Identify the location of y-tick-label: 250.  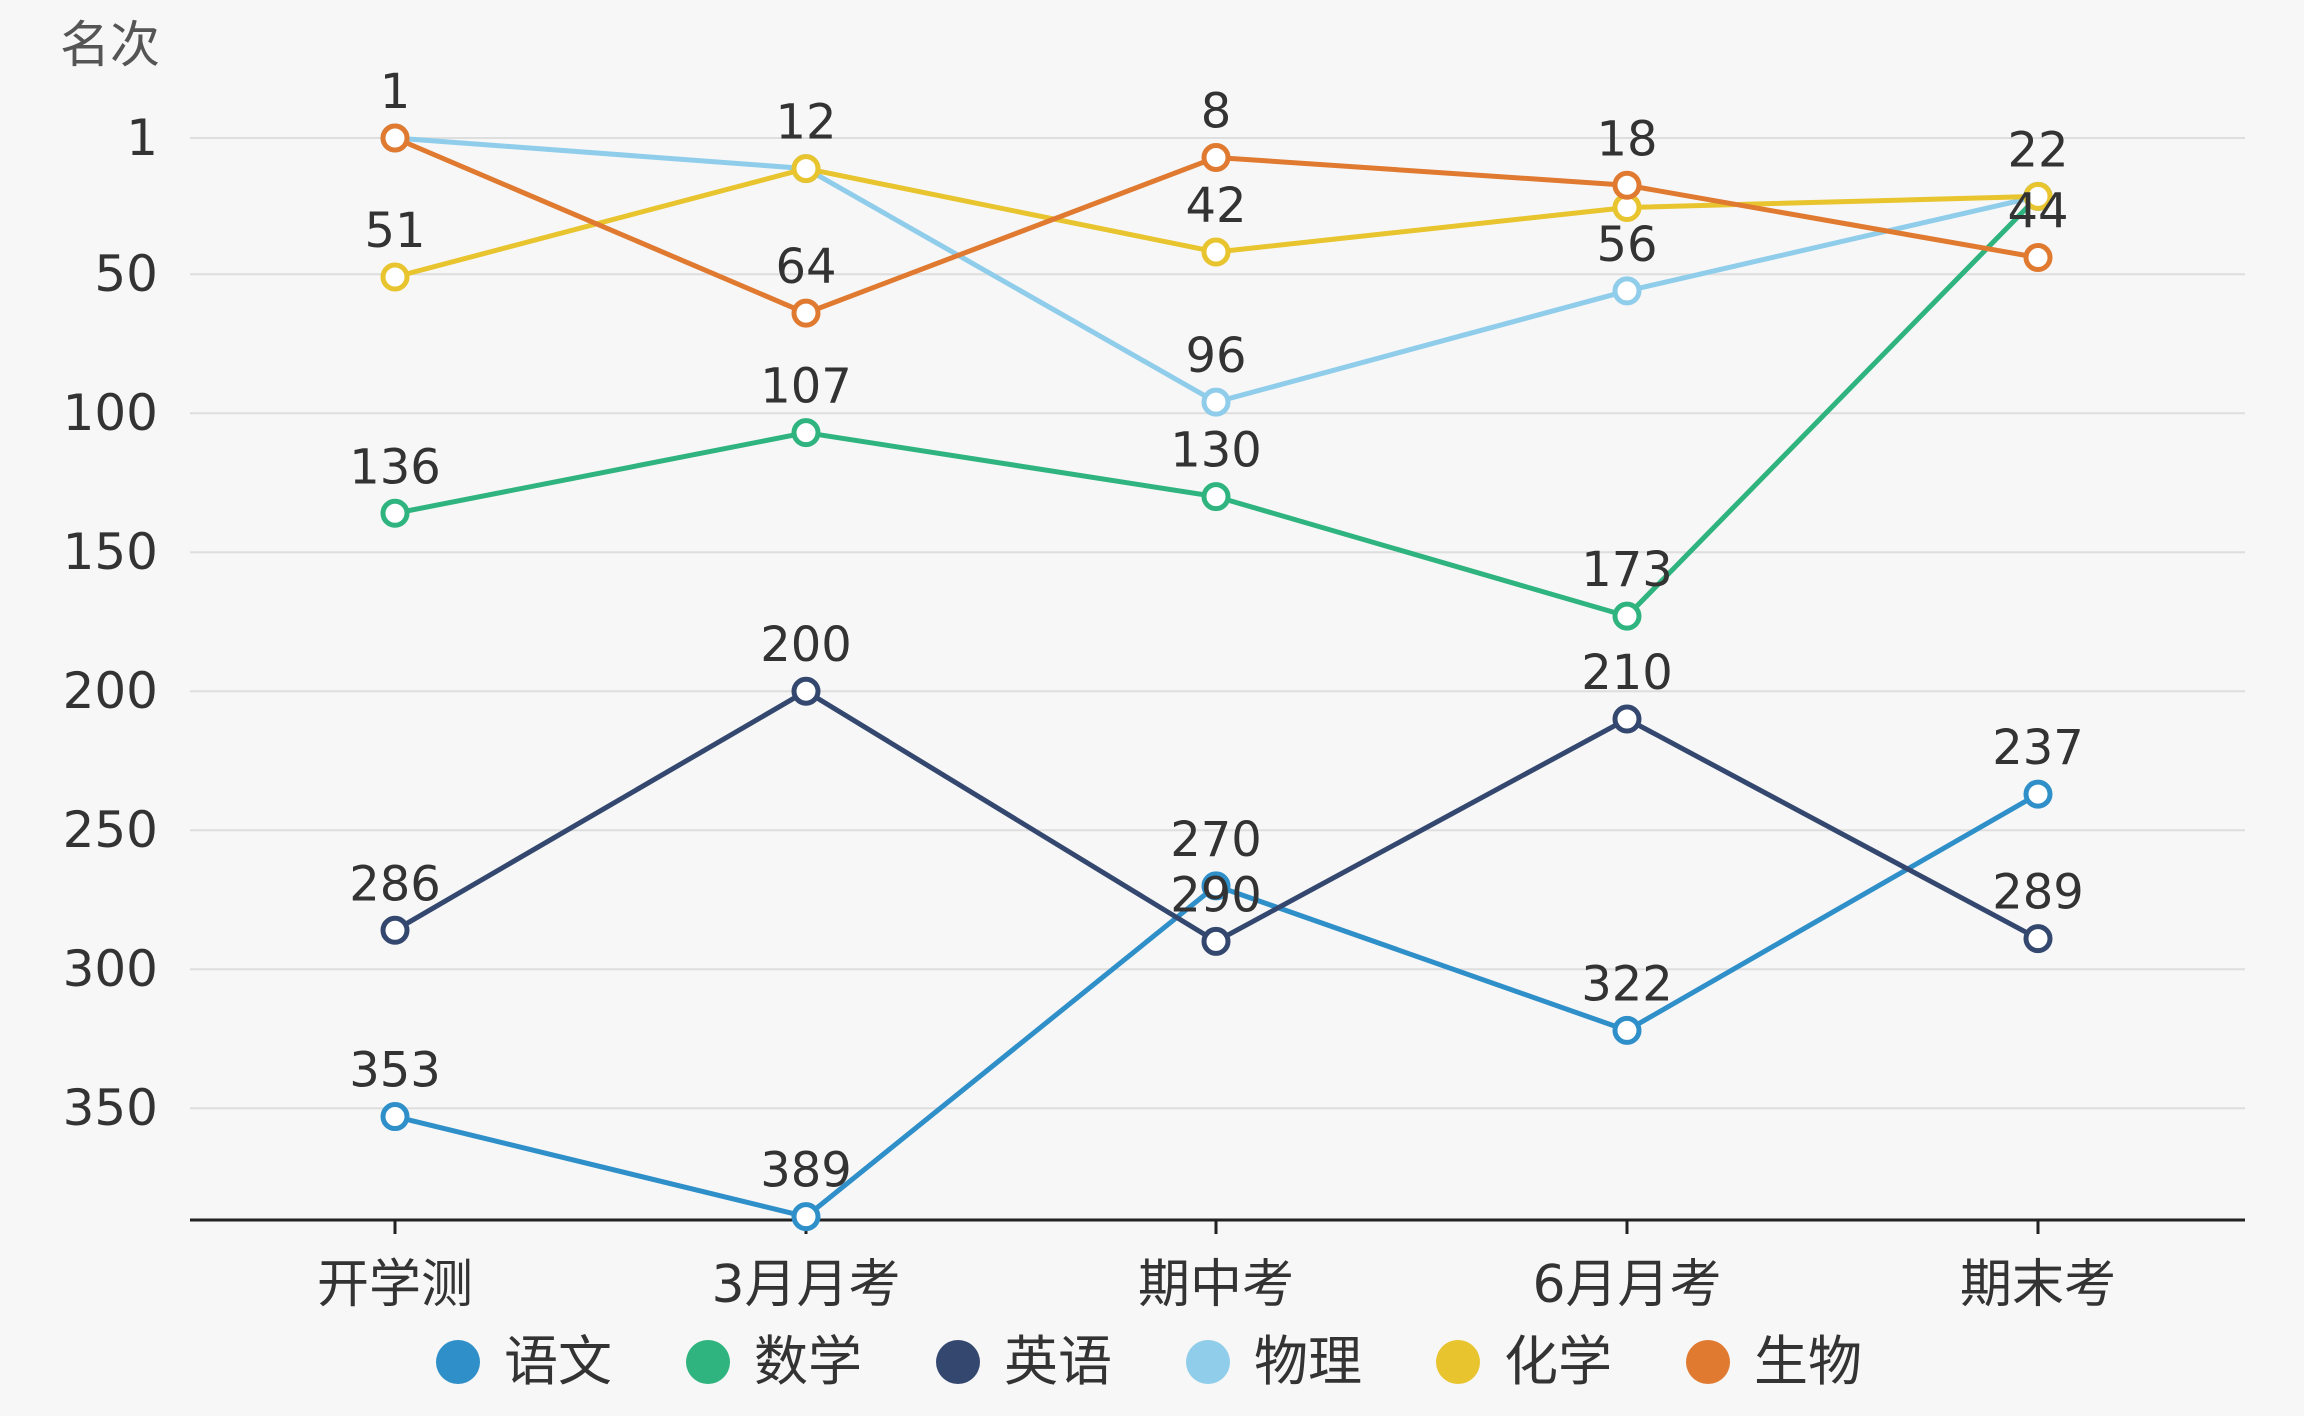
(110, 830).